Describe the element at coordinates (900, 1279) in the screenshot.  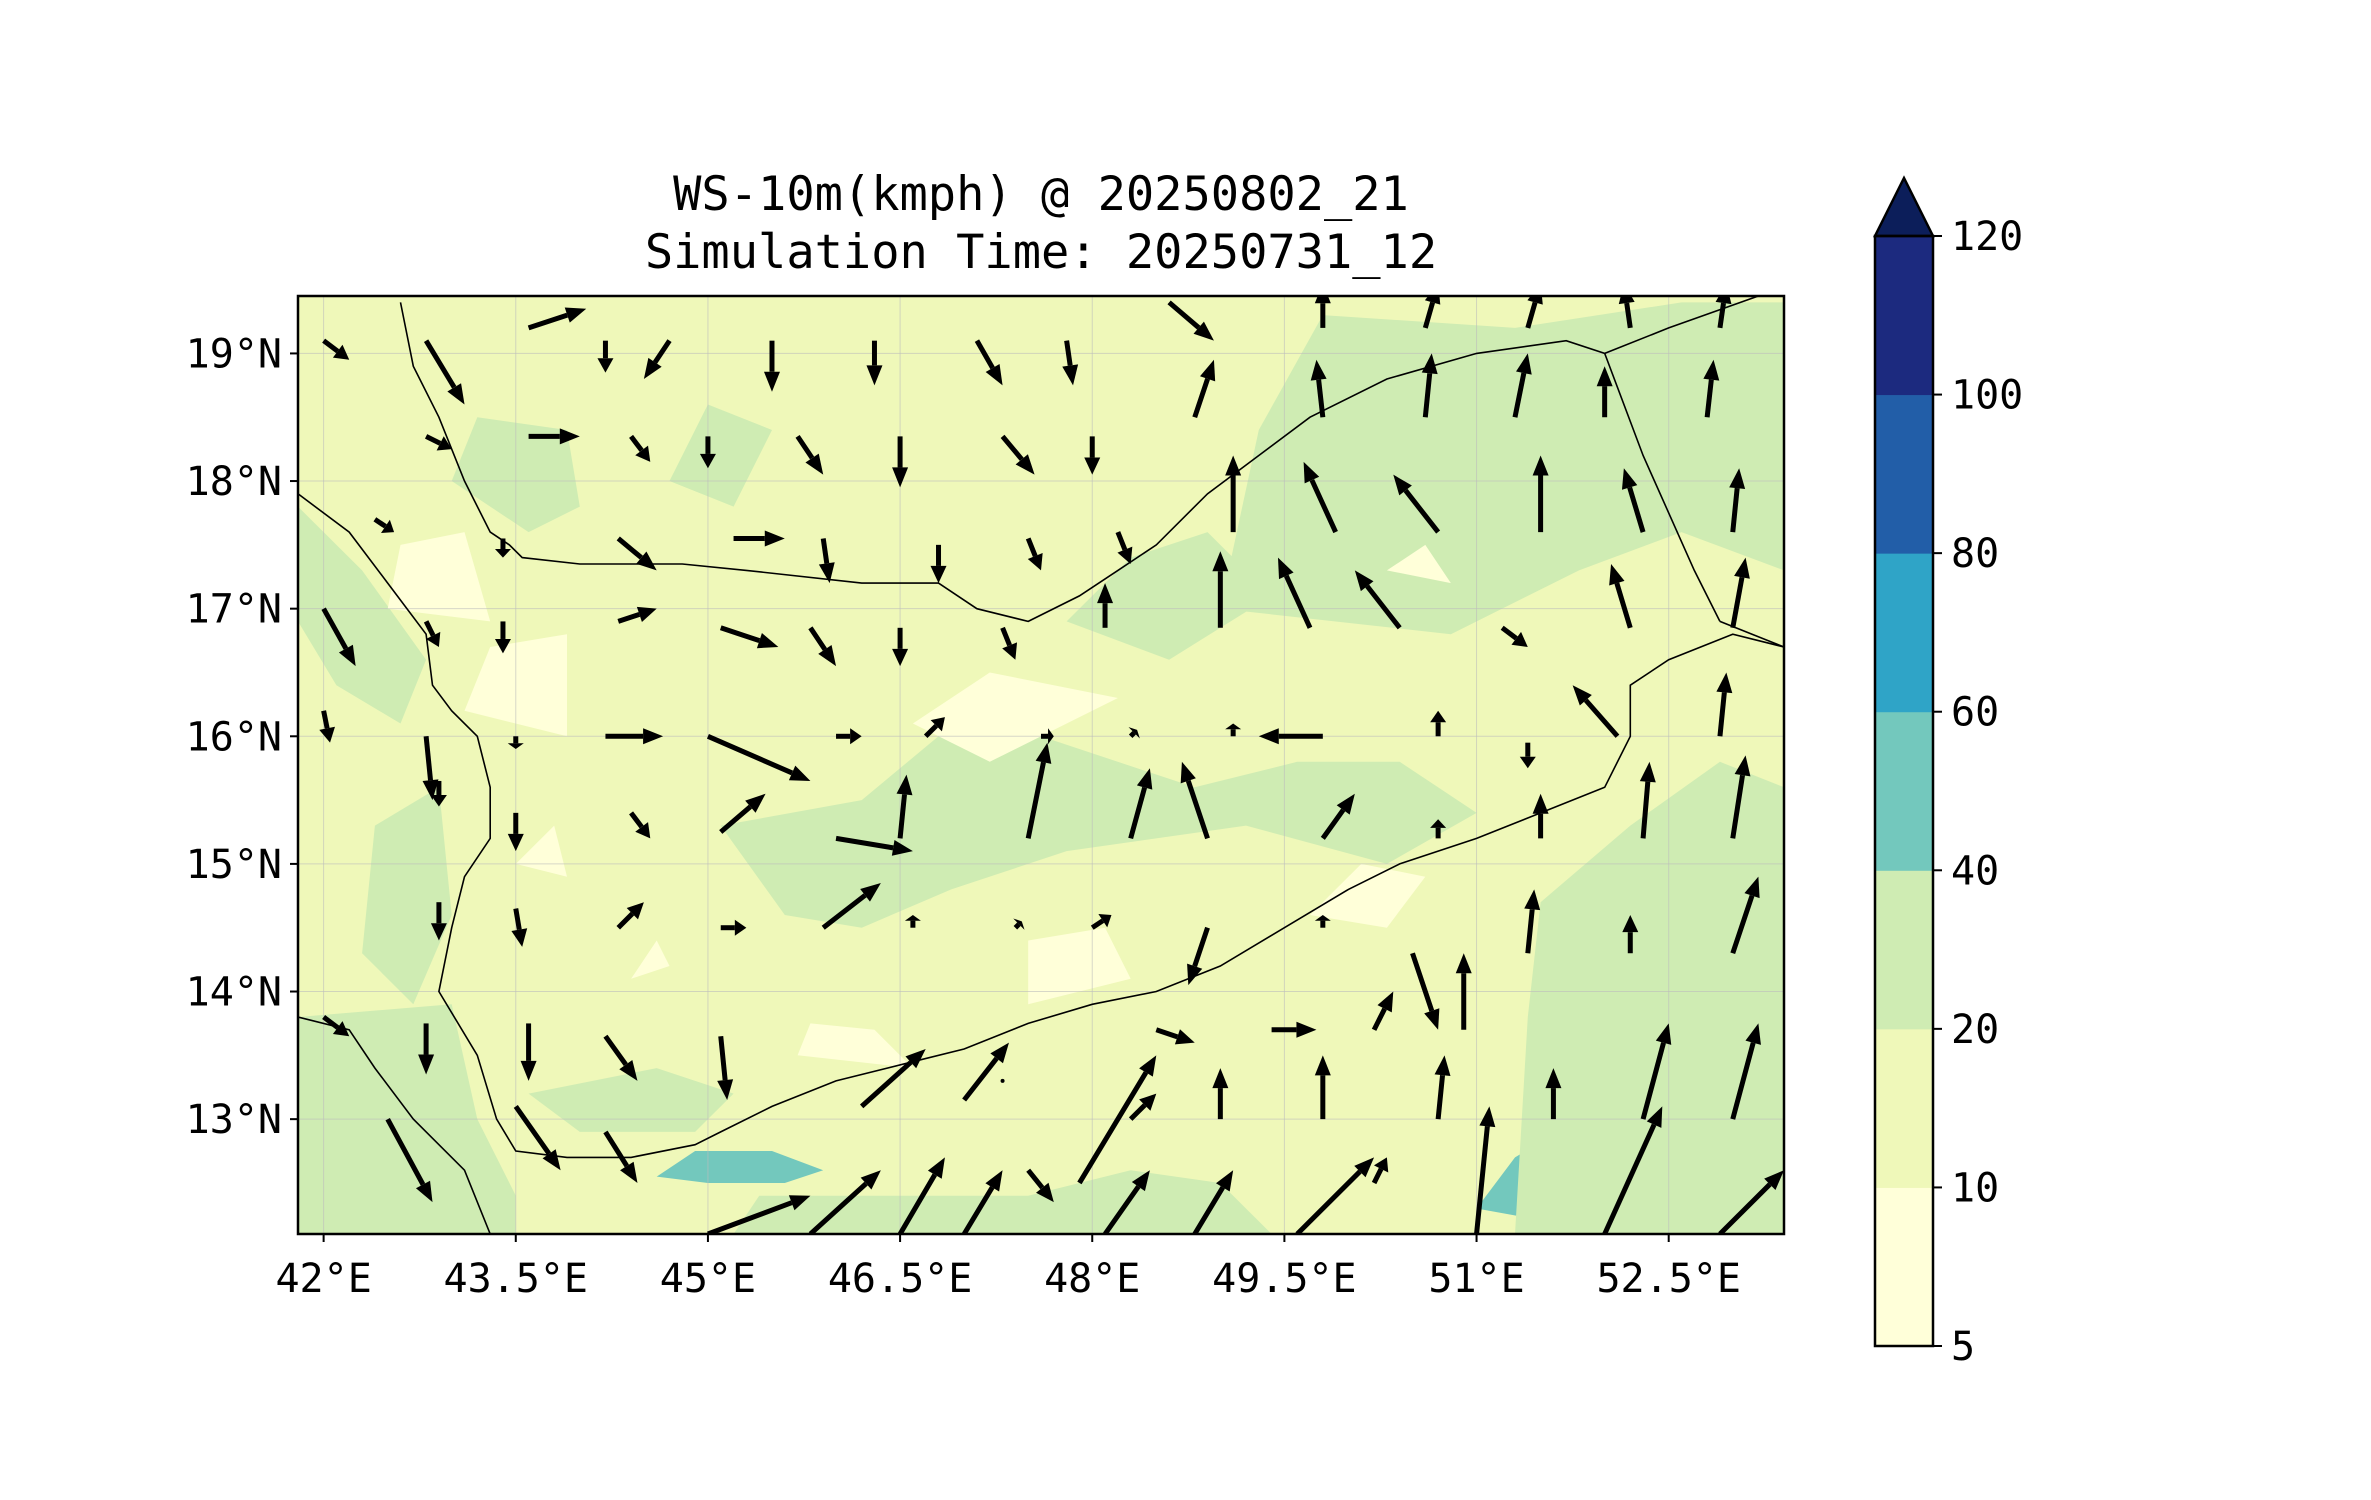
I see `x-tick-label: 46.5°E` at that location.